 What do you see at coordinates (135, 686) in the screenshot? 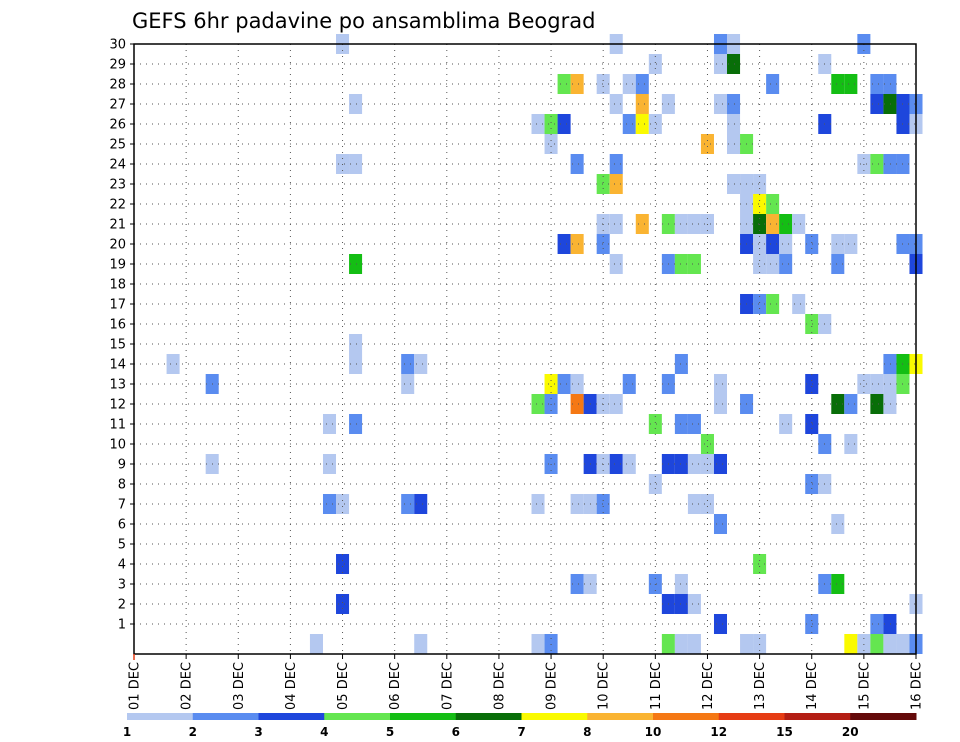
I see `x-tick-label: 01 DEC` at bounding box center [135, 686].